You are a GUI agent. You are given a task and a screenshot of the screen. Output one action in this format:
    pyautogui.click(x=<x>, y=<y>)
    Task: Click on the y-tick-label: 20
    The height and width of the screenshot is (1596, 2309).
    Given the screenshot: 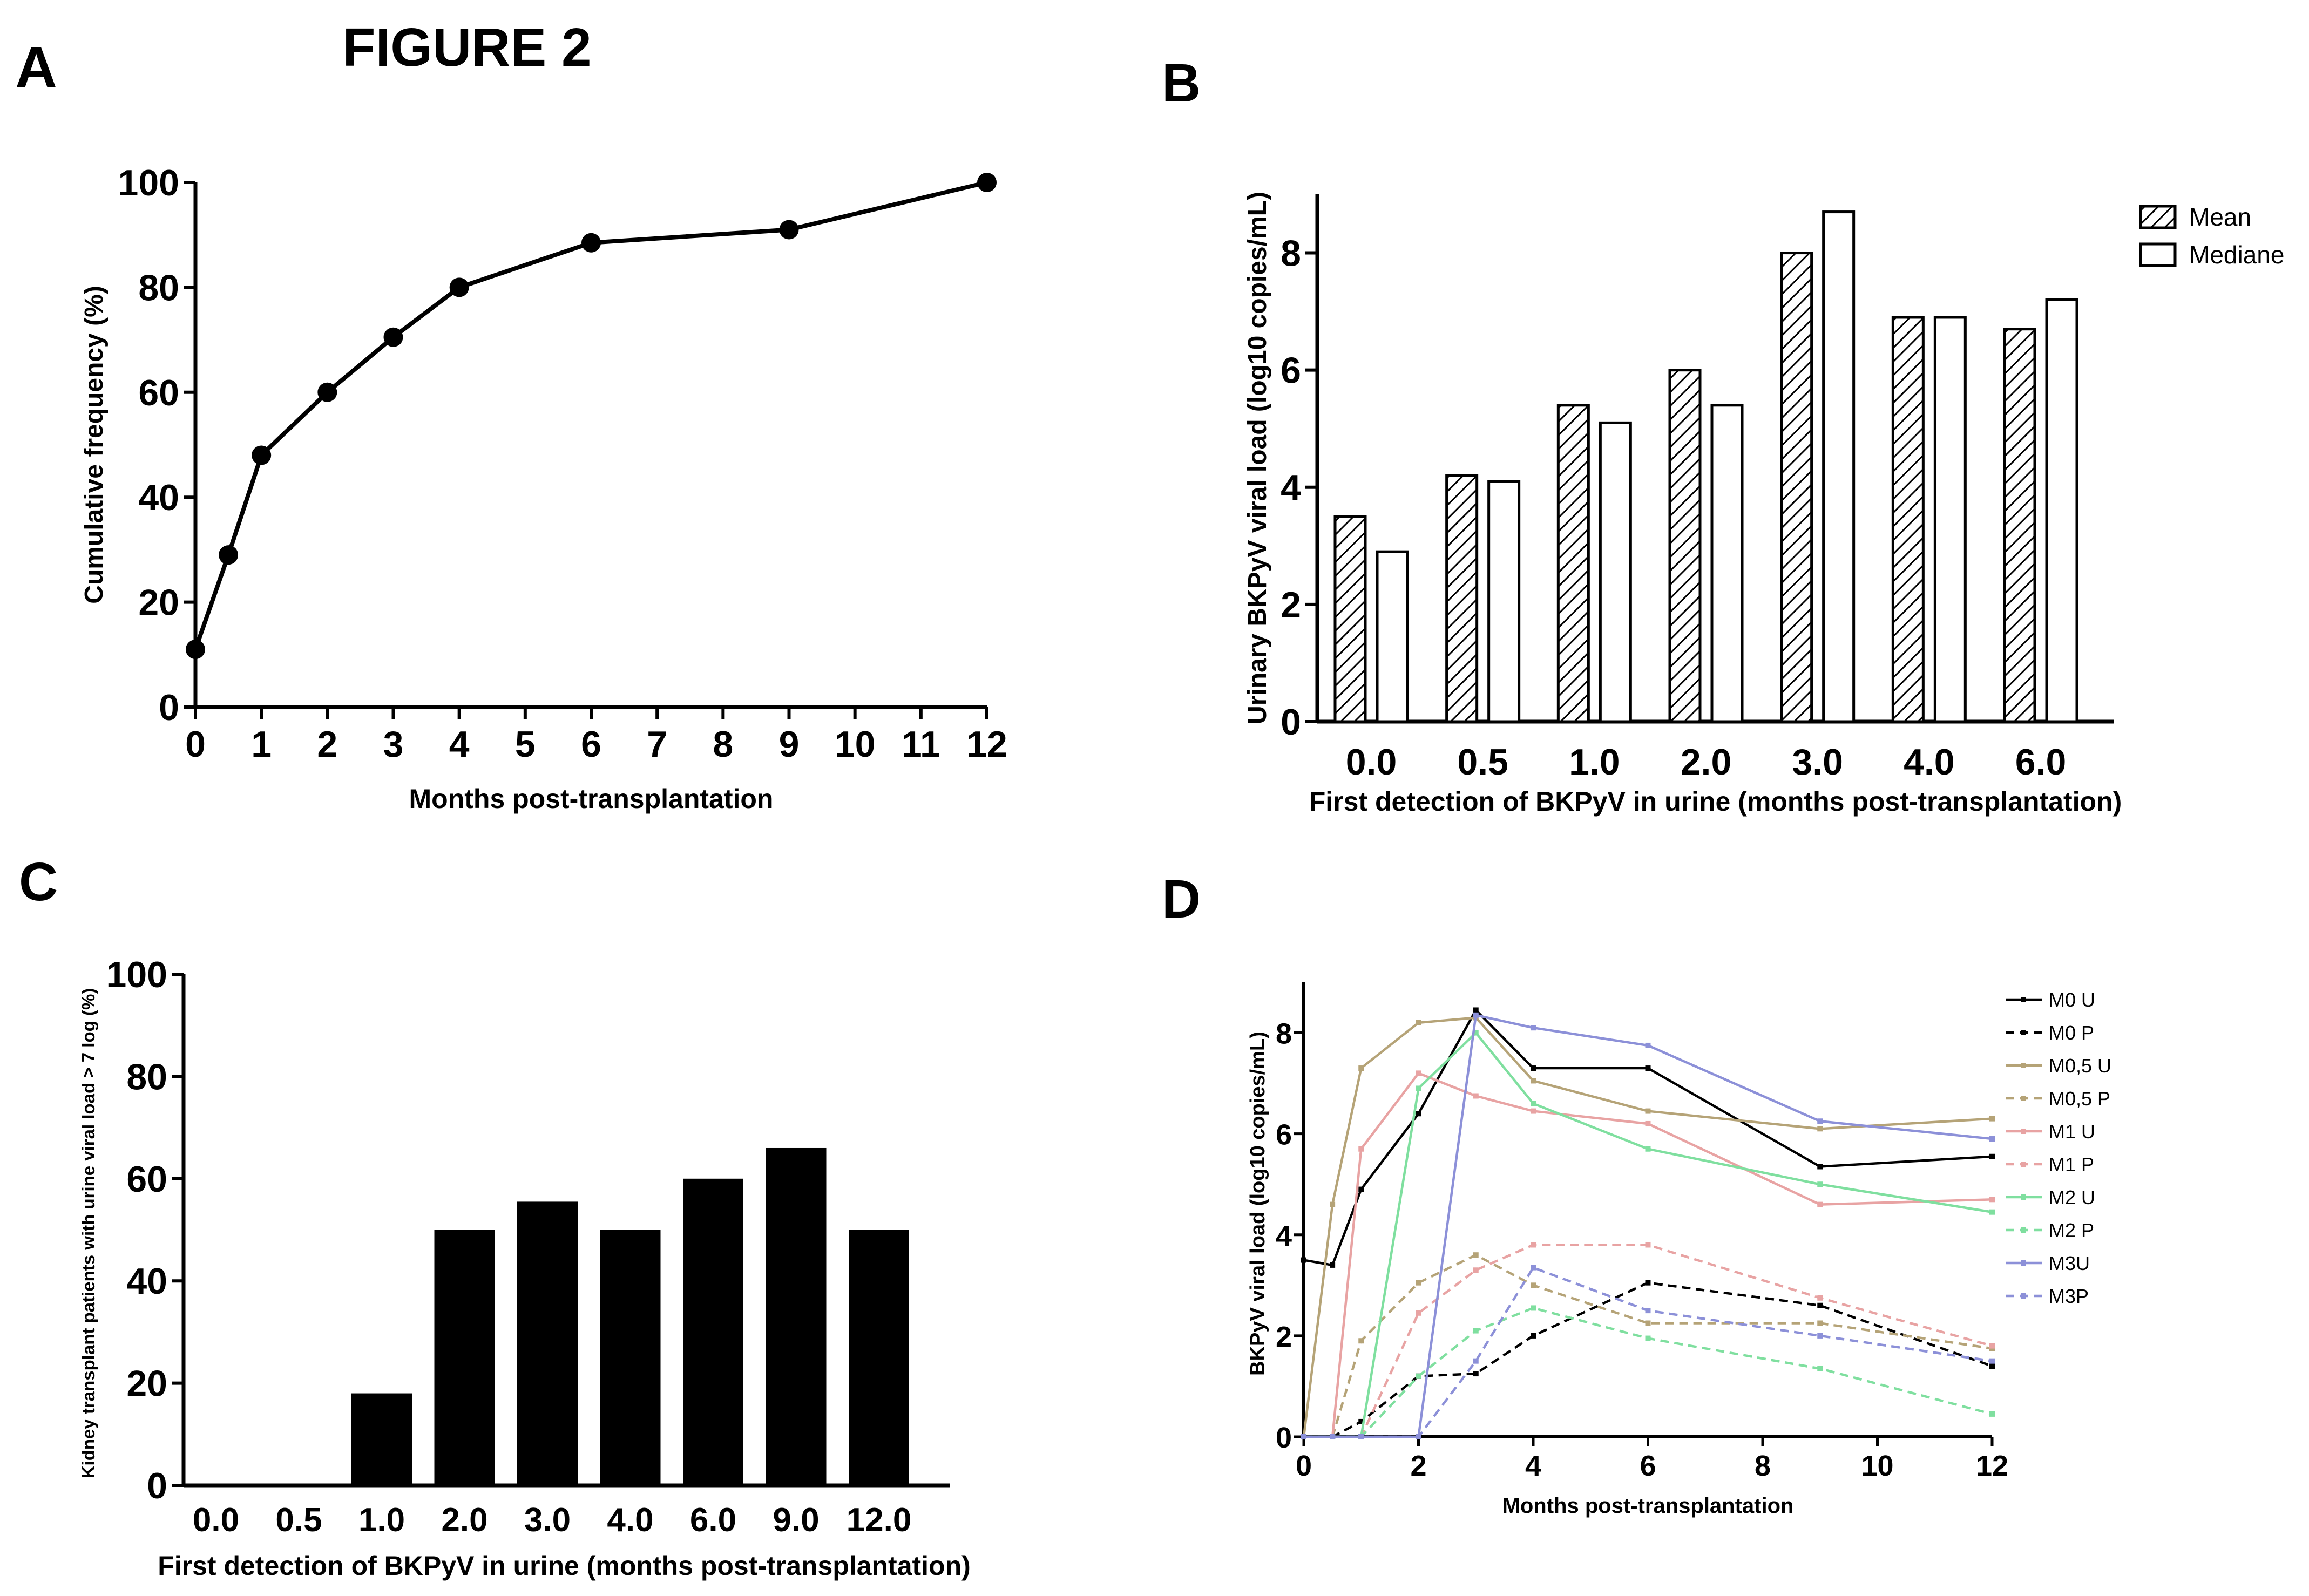 What is the action you would take?
    pyautogui.click(x=158, y=602)
    